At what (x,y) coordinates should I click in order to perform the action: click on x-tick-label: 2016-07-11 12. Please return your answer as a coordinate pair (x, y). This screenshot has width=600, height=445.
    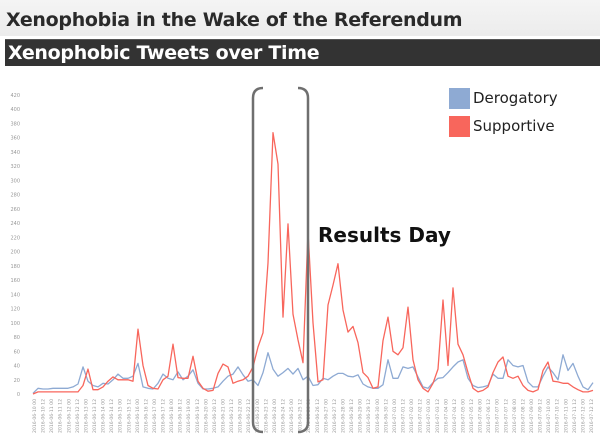
    Looking at the image, I should click on (575, 416).